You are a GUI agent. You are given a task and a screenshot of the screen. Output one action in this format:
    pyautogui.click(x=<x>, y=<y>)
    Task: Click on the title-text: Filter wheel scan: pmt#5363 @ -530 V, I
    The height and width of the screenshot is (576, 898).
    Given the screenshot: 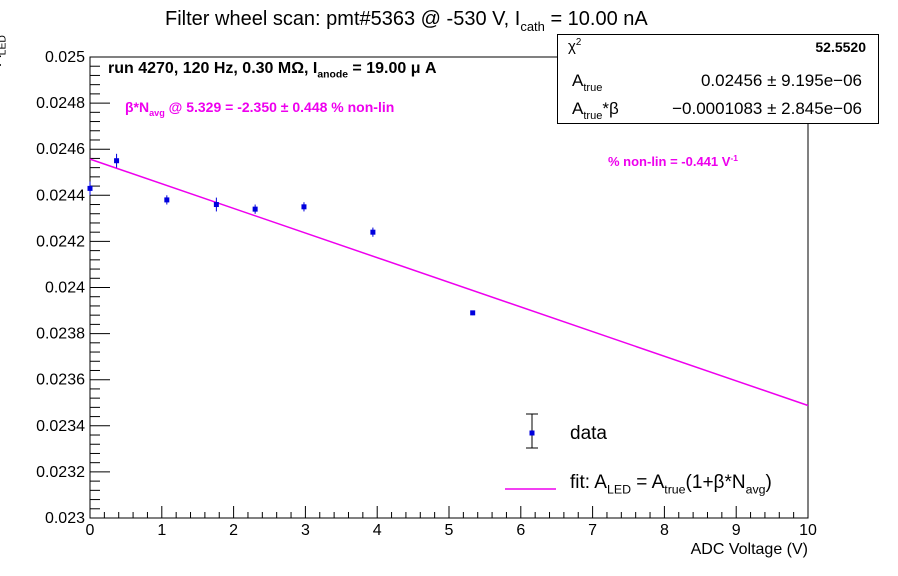 What is the action you would take?
    pyautogui.click(x=343, y=19)
    